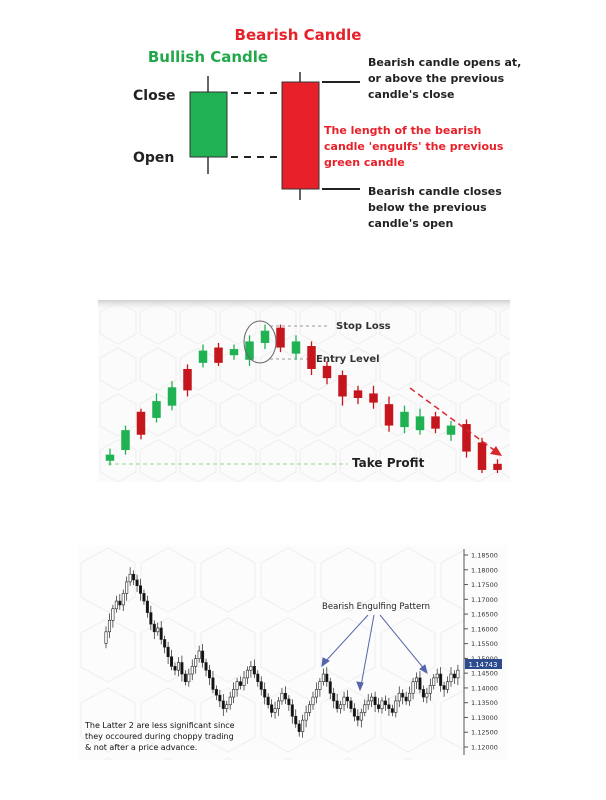 The height and width of the screenshot is (800, 606). What do you see at coordinates (388, 463) in the screenshot?
I see `take-profit-label: Take Profit` at bounding box center [388, 463].